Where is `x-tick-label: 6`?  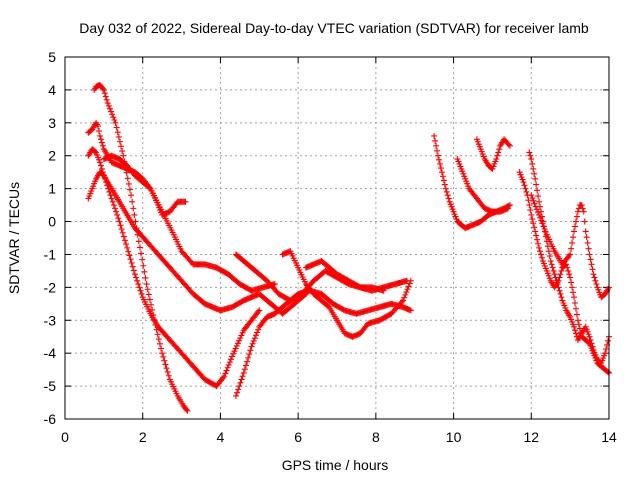
x-tick-label: 6 is located at coordinates (298, 437).